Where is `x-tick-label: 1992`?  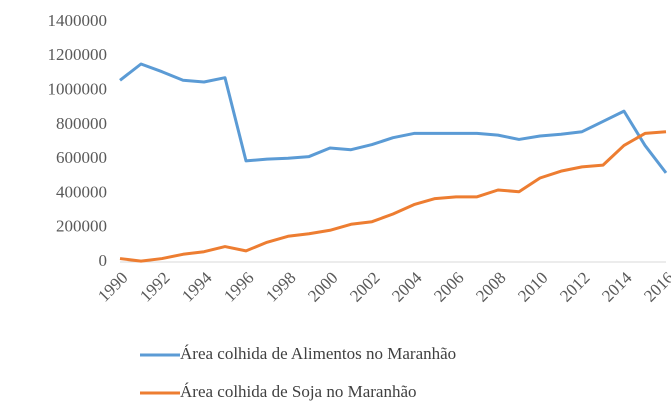 x-tick-label: 1992 is located at coordinates (154, 286).